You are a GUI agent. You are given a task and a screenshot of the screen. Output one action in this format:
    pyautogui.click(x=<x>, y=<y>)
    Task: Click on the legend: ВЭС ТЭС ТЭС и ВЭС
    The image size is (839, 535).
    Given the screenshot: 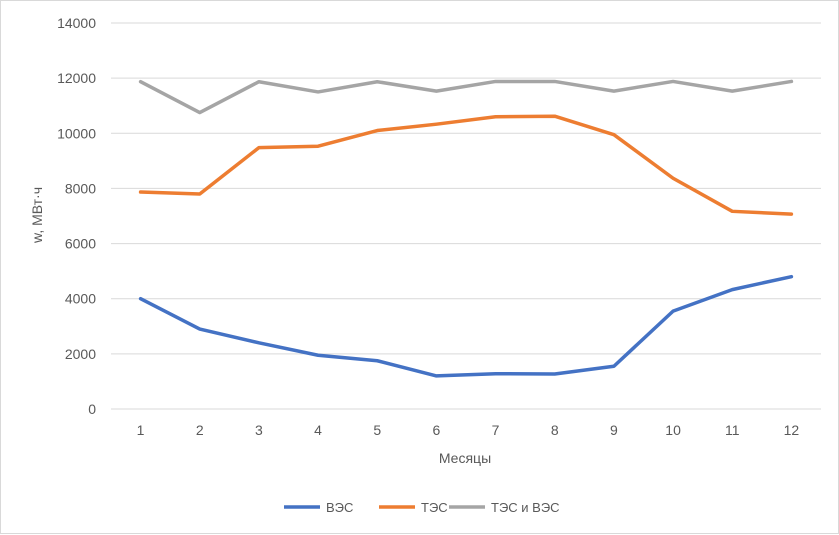 What is the action you would take?
    pyautogui.click(x=422, y=507)
    